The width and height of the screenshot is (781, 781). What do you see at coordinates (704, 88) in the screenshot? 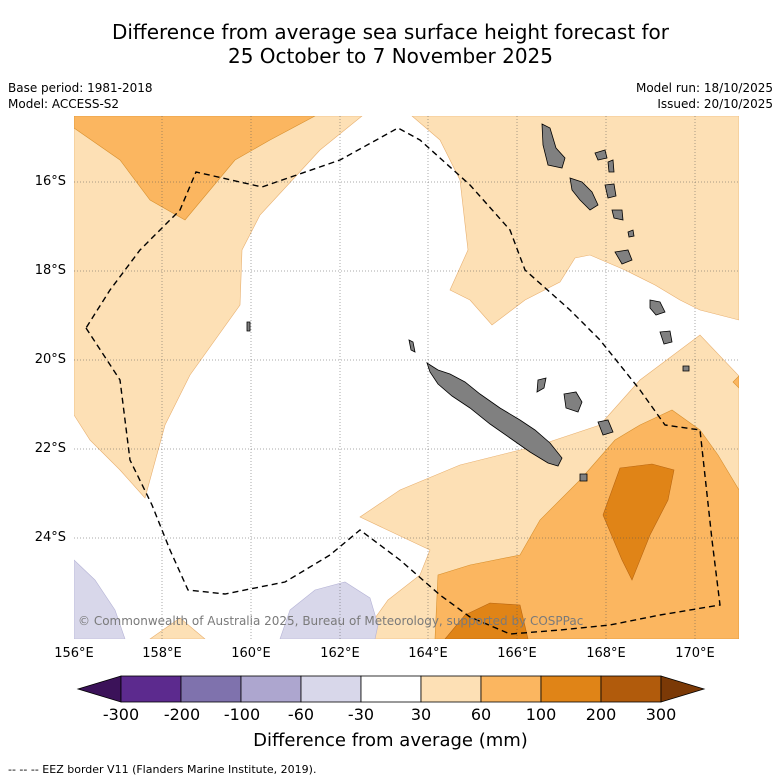
I see `model-run: Model run: 18/10/2025` at bounding box center [704, 88].